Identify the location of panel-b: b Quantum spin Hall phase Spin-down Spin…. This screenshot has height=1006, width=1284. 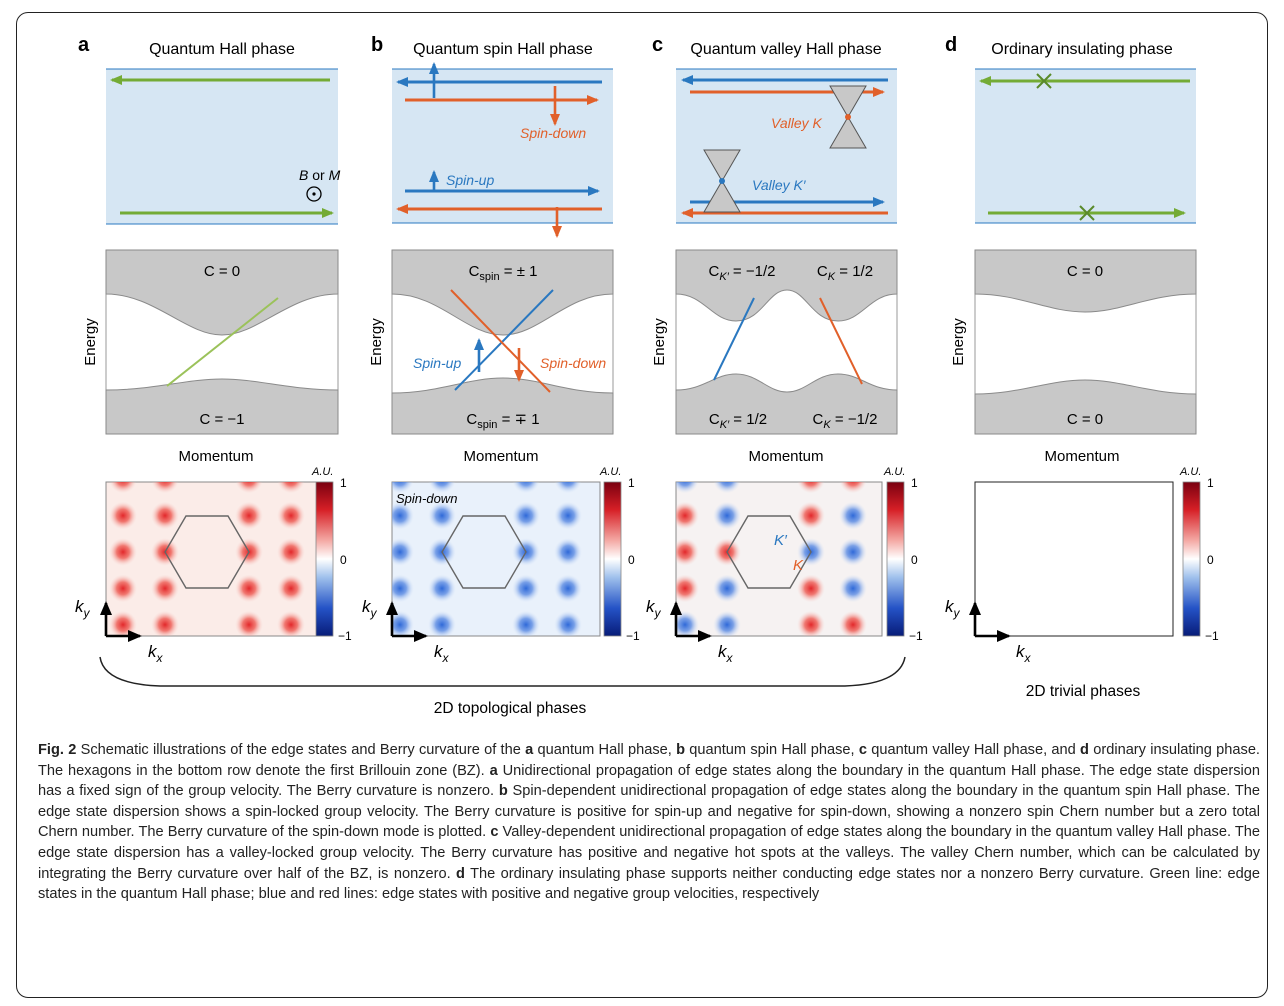
(501, 349).